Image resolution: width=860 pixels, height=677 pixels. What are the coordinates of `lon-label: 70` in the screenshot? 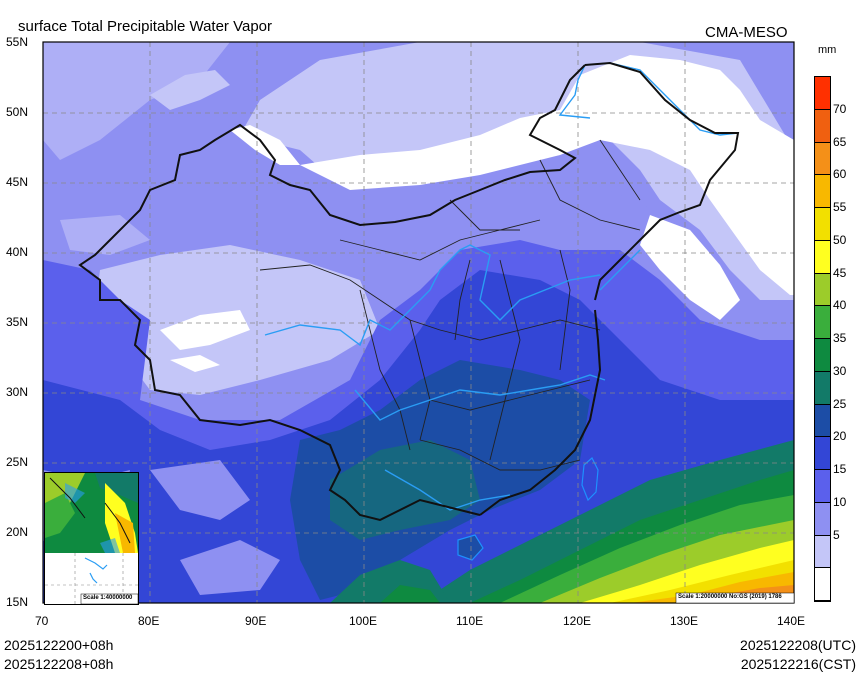 It's located at (42, 621).